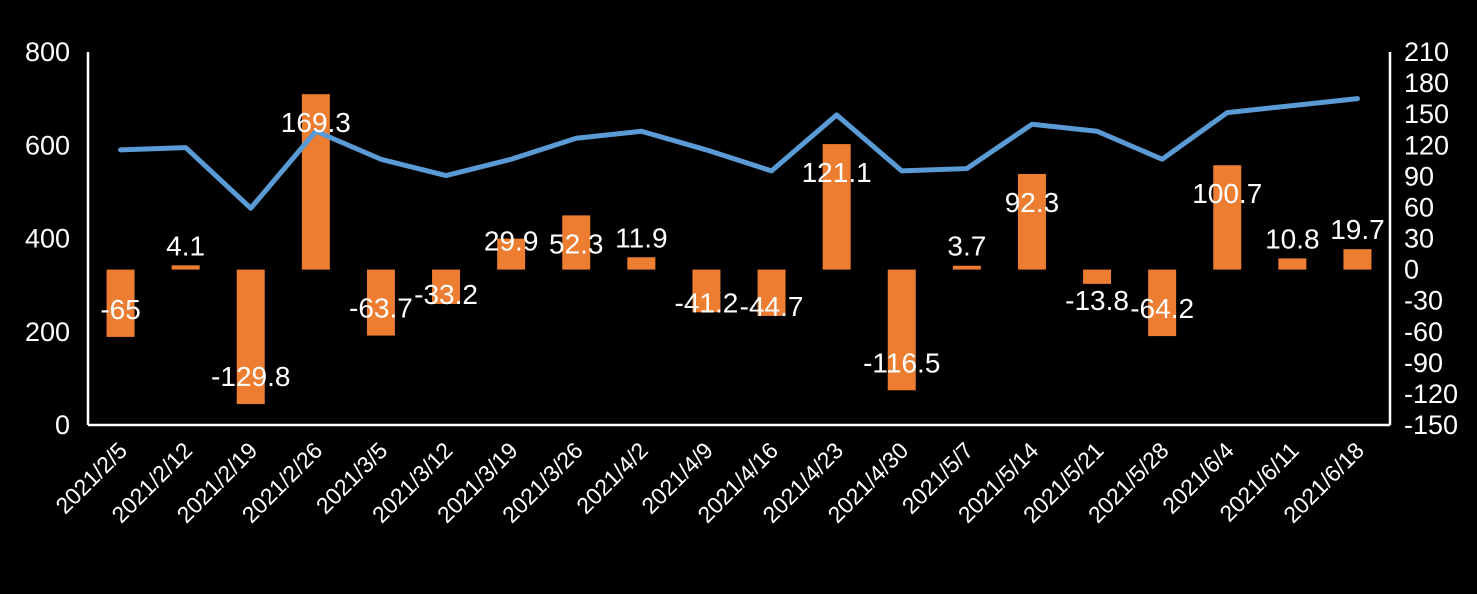 This screenshot has width=1477, height=594. I want to click on bar-2021/4/9, so click(706, 291).